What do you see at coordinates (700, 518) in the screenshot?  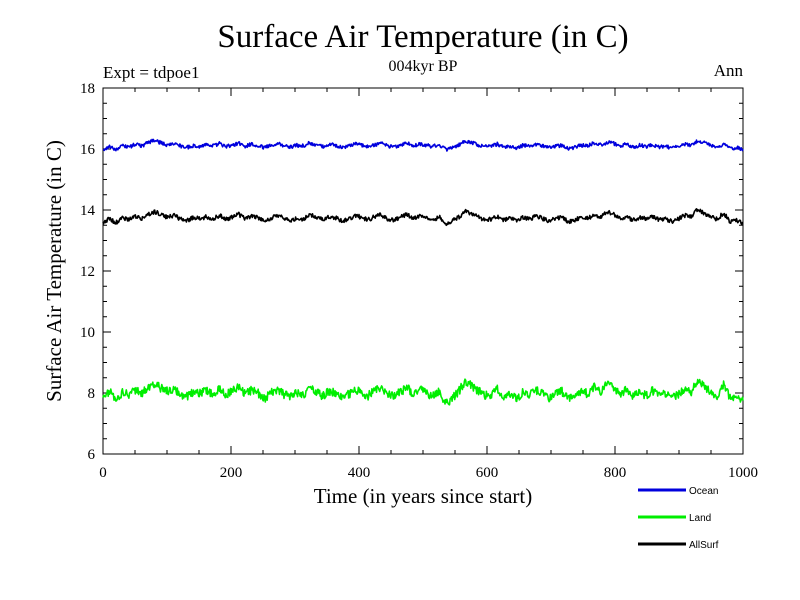 I see `legend-label-land: Land` at bounding box center [700, 518].